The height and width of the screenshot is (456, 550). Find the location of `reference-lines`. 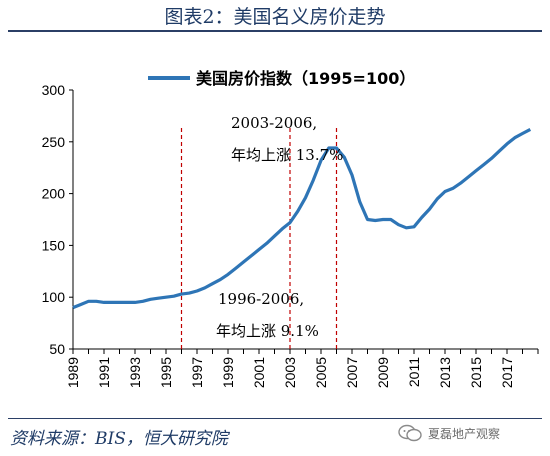

reference-lines is located at coordinates (259, 238).